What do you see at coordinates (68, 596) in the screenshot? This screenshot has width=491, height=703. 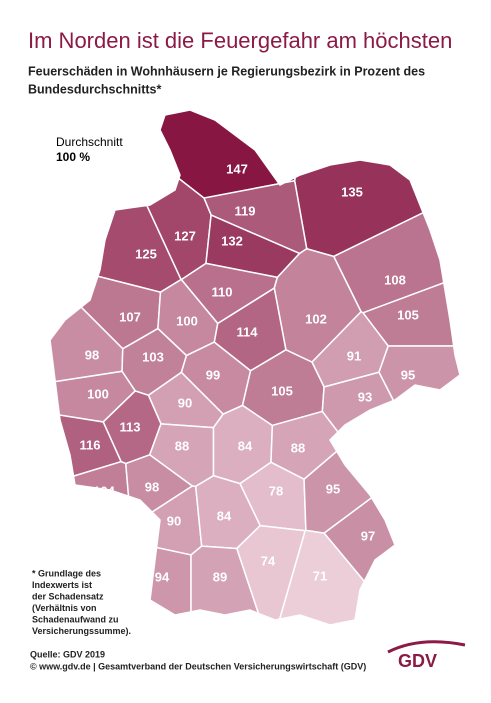 I see `footnote-line: der Schadensatz` at bounding box center [68, 596].